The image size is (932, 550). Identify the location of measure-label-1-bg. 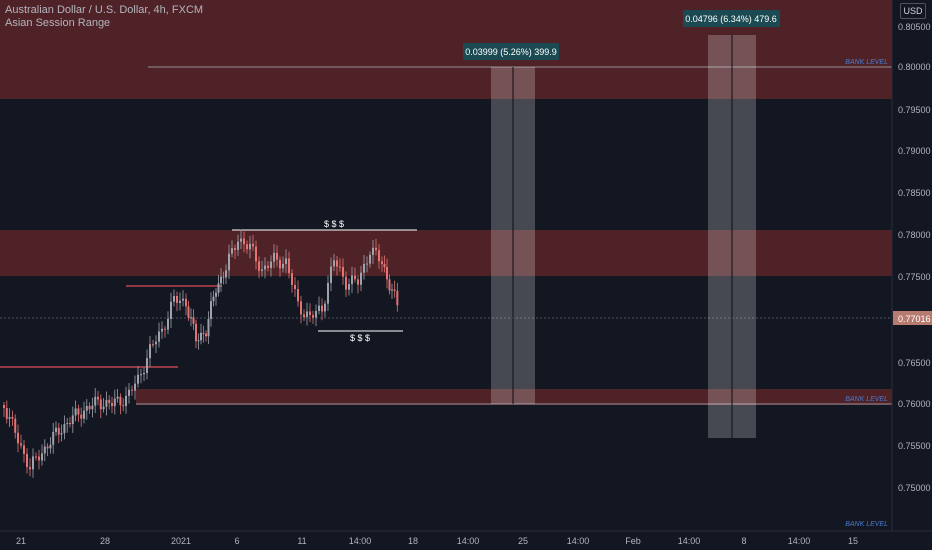
(511, 51).